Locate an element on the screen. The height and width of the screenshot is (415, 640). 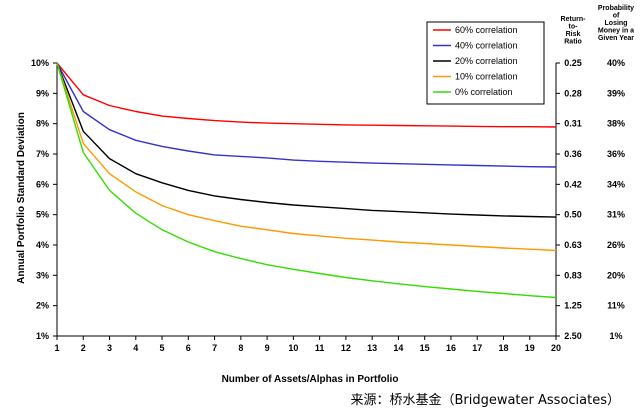
series-line is located at coordinates (306, 95).